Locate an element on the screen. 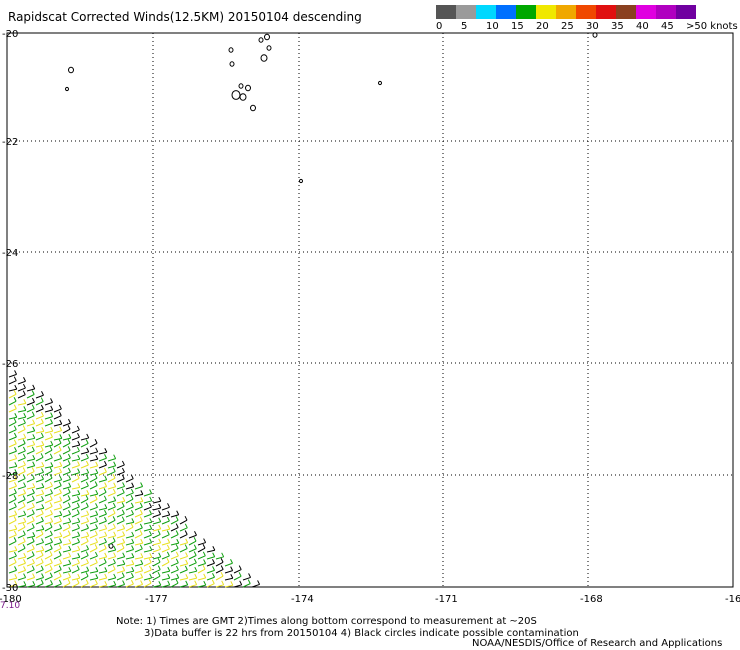  legend-label: 10 is located at coordinates (492, 26).